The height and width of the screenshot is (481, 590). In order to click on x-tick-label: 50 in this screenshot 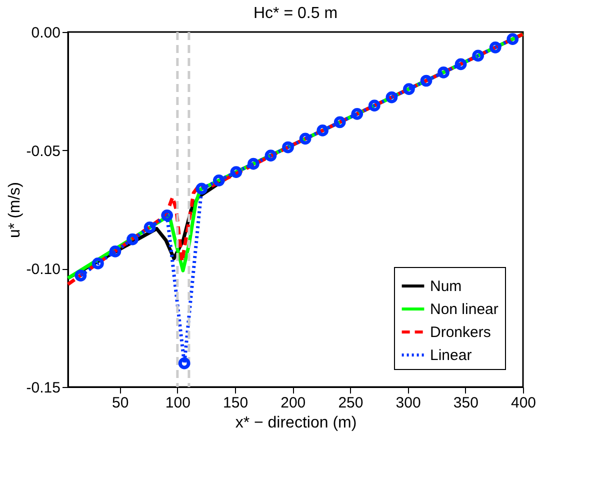, I will do `click(120, 403)`.